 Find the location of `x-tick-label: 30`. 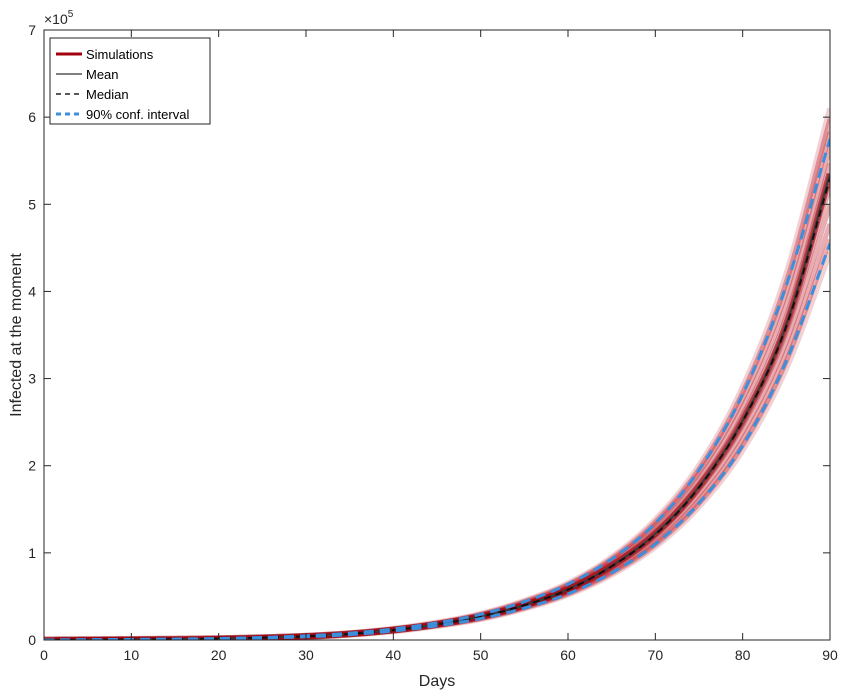

x-tick-label: 30 is located at coordinates (306, 655).